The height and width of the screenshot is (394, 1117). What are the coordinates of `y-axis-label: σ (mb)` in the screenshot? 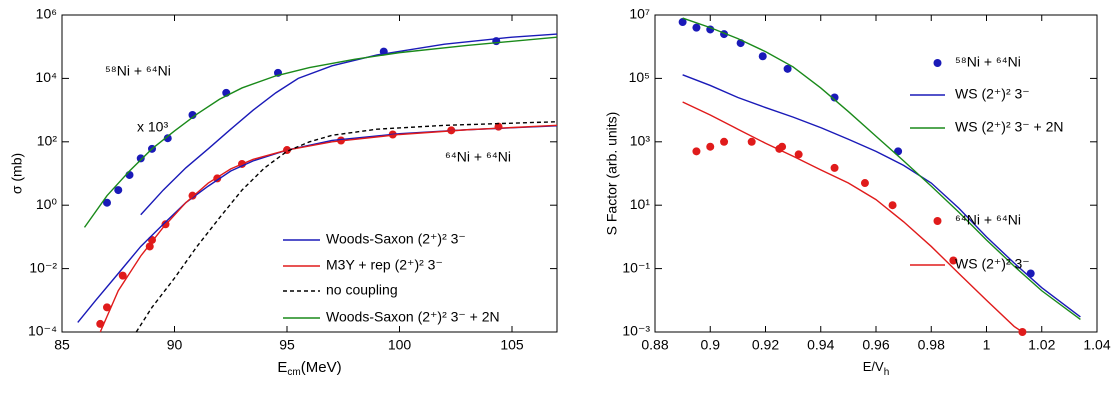 It's located at (17, 173).